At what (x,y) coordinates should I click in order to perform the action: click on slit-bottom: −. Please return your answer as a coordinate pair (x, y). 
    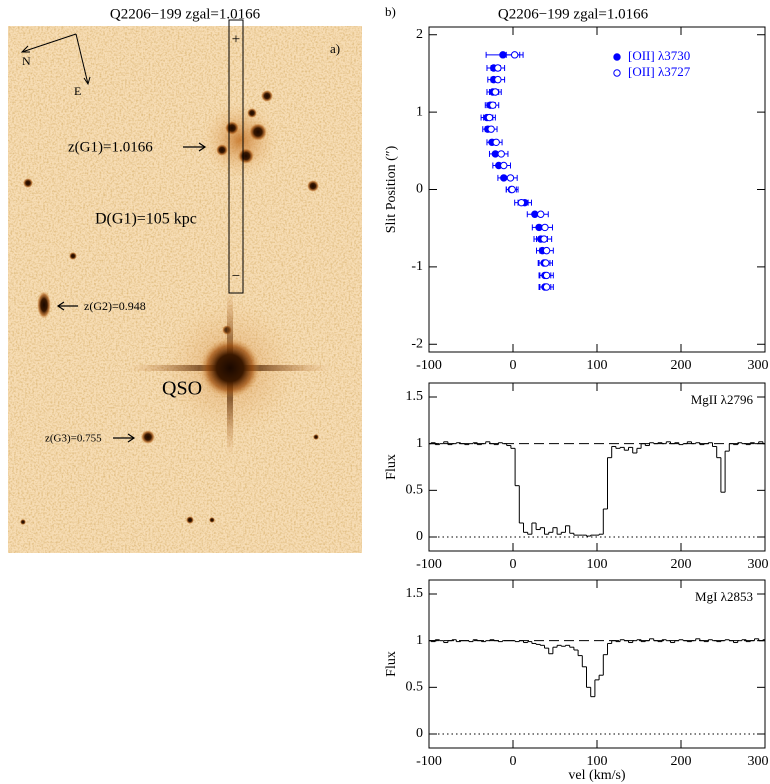
    Looking at the image, I should click on (236, 276).